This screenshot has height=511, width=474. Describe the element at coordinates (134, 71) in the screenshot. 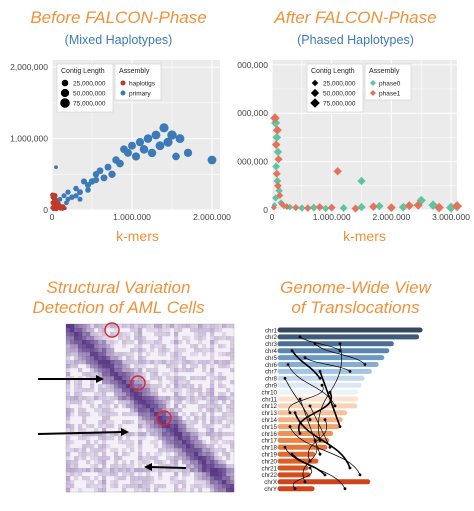

I see `assembly-legend-title: Assembly` at that location.